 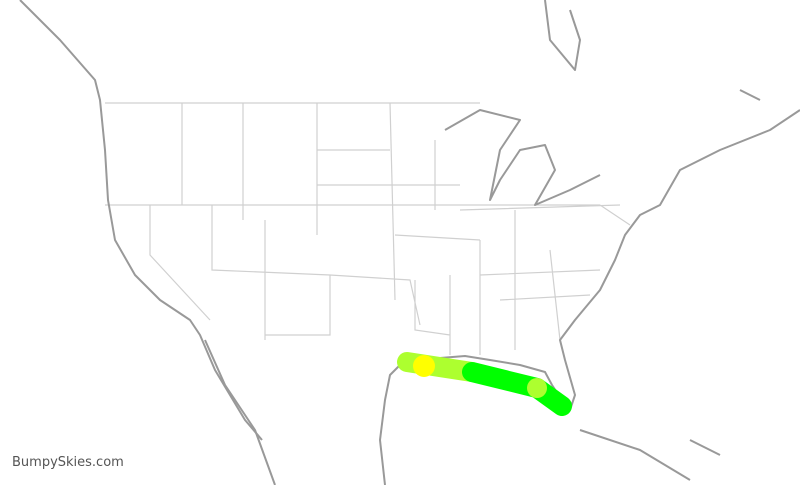 I want to click on turbulence-marker-light, so click(x=537, y=388).